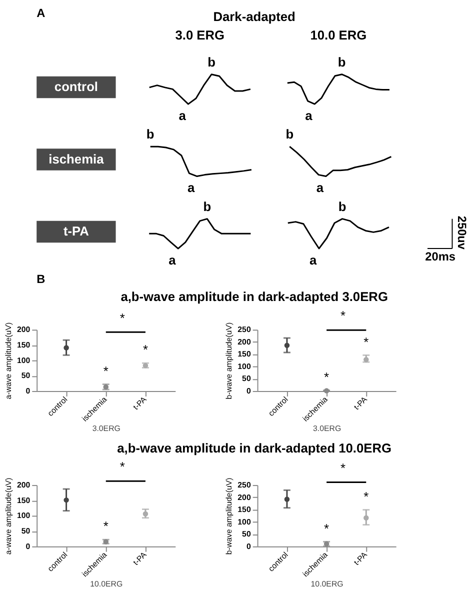 The image size is (474, 609). I want to click on y-axis-title: ischemia, so click(76, 158).